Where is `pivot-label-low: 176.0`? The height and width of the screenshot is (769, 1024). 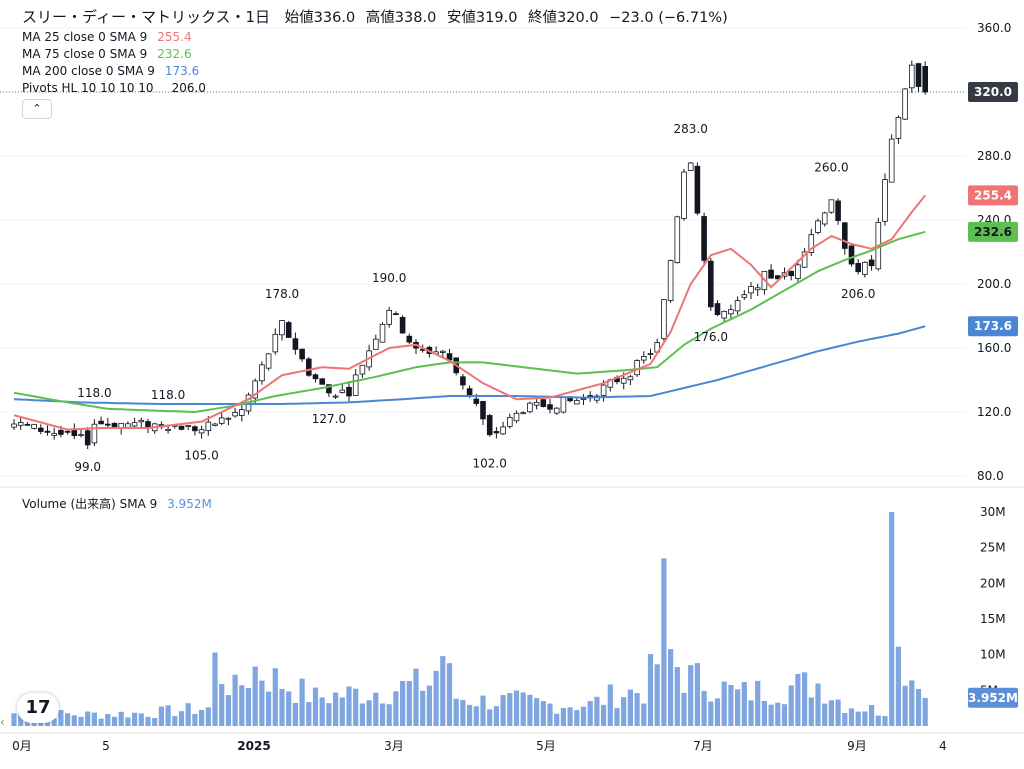
pivot-label-low: 176.0 is located at coordinates (711, 337).